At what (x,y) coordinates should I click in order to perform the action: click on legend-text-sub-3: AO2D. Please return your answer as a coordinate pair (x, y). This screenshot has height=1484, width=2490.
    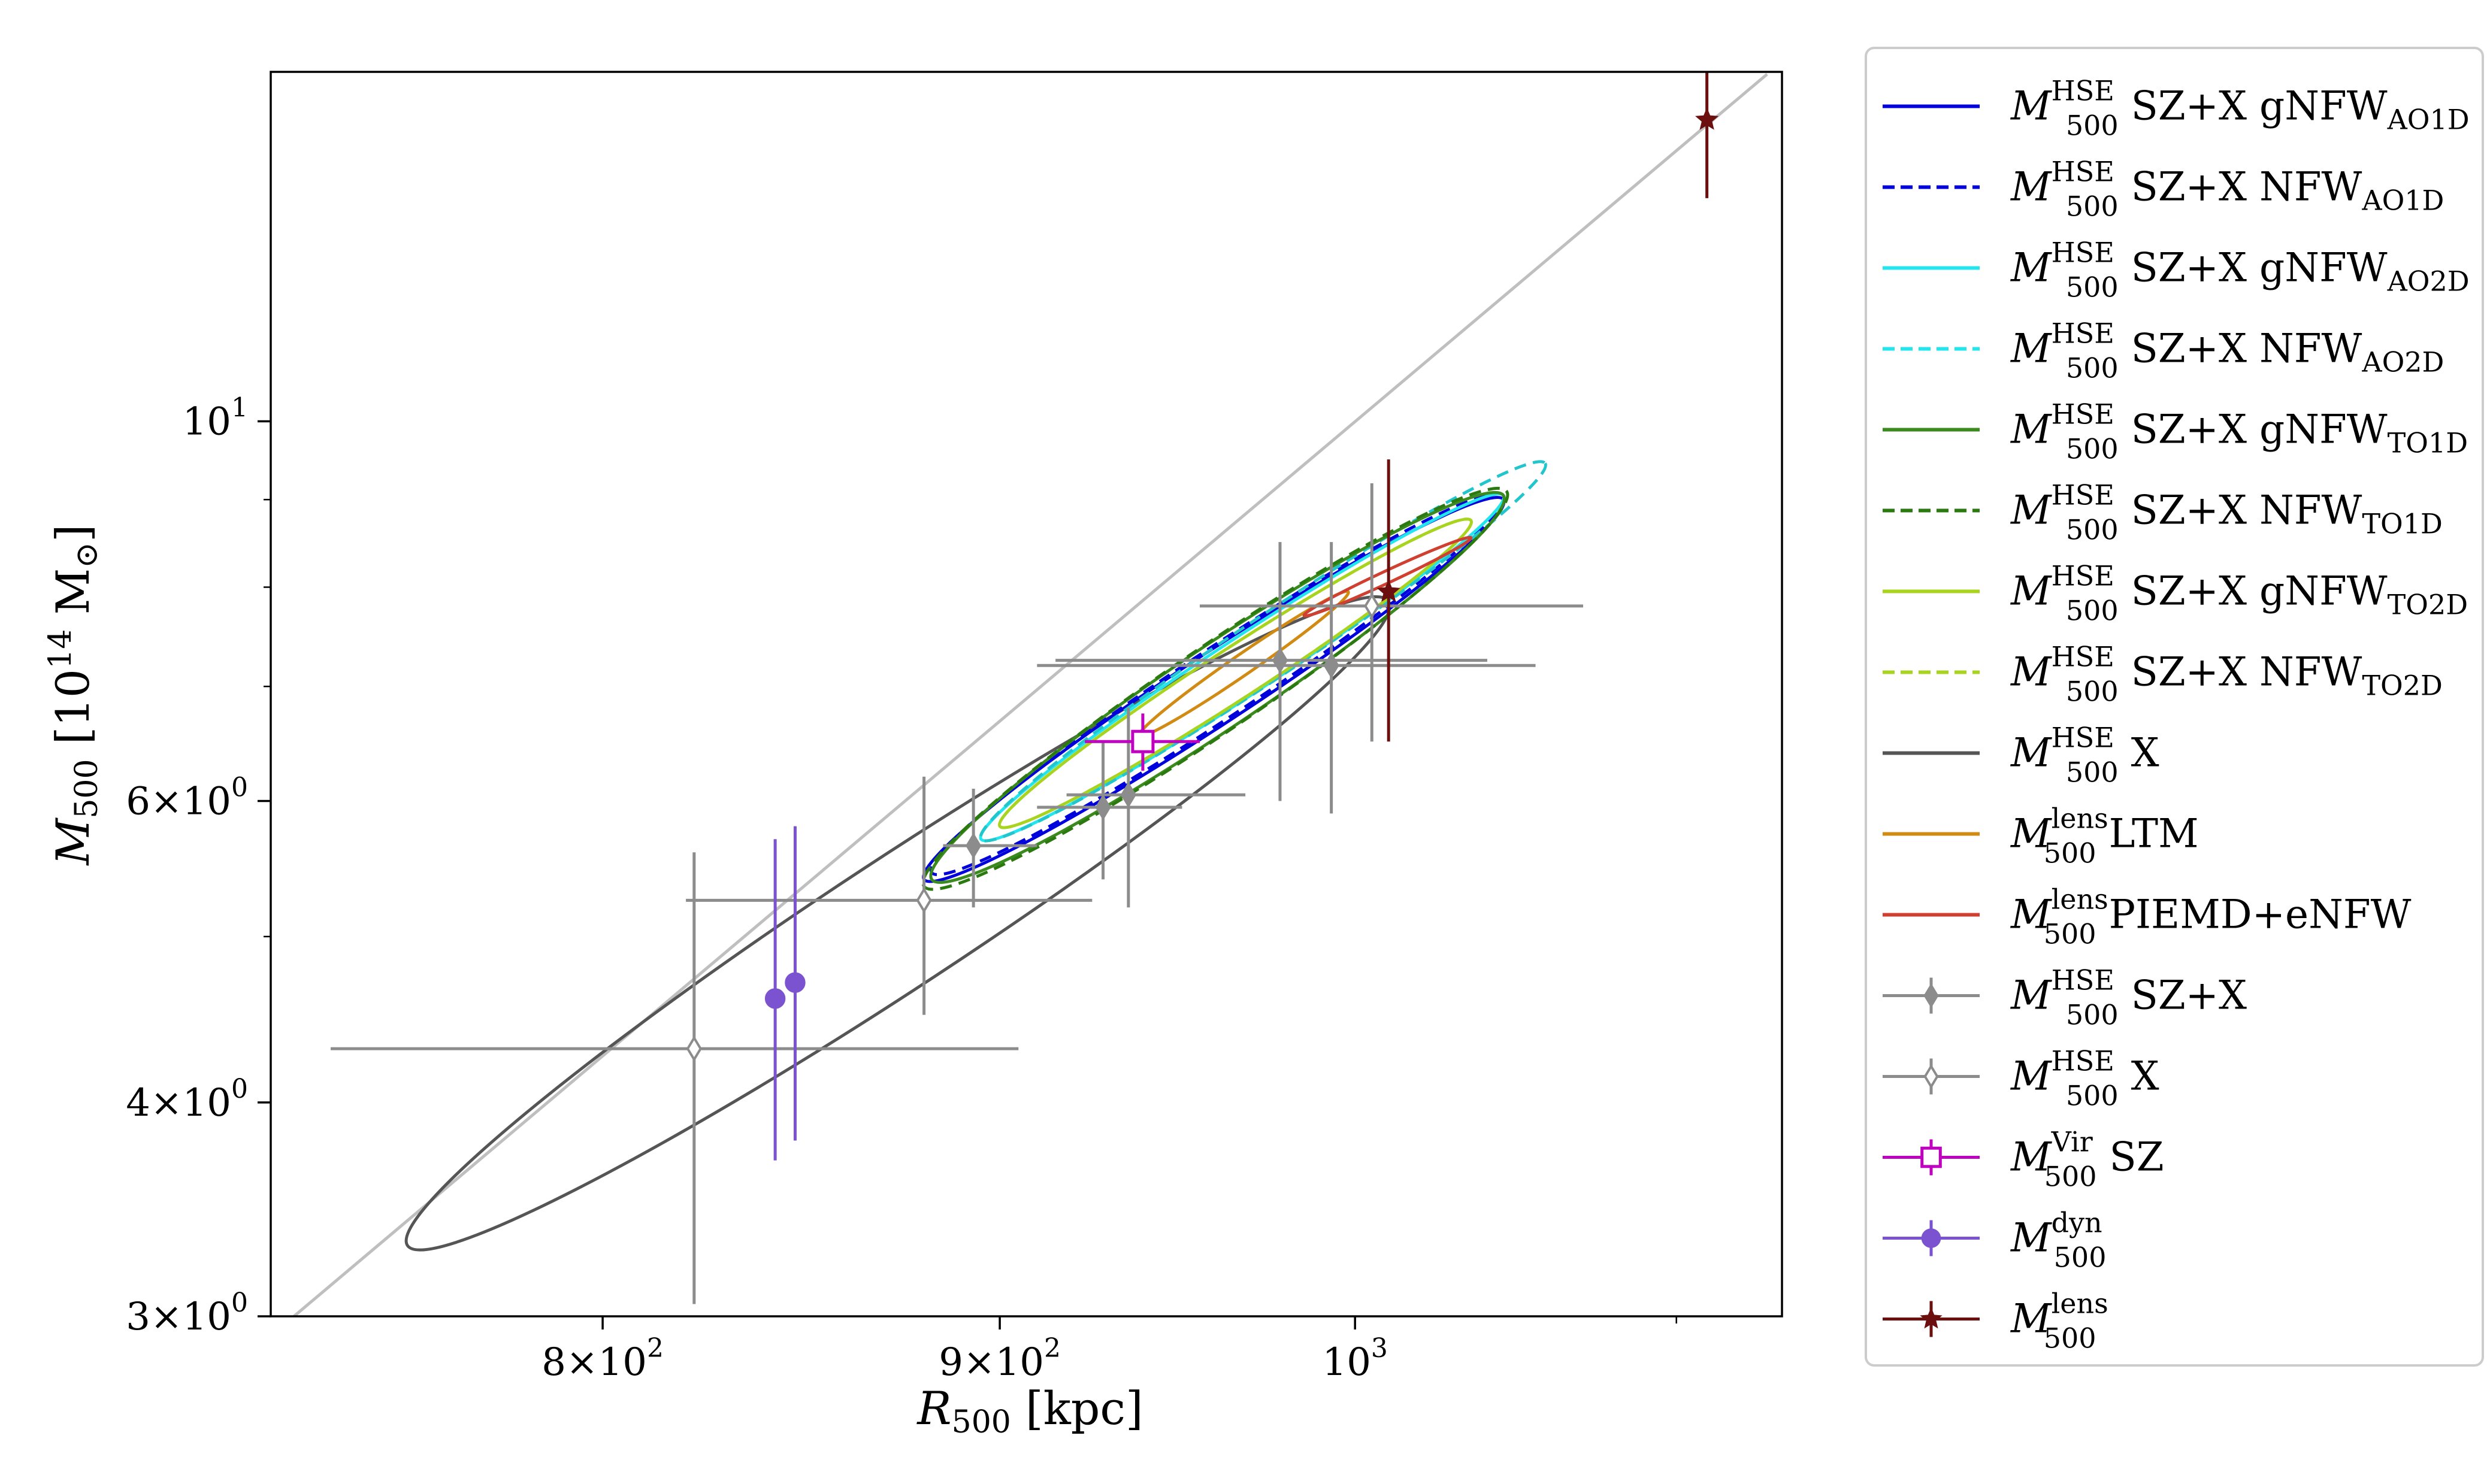
    Looking at the image, I should click on (2402, 362).